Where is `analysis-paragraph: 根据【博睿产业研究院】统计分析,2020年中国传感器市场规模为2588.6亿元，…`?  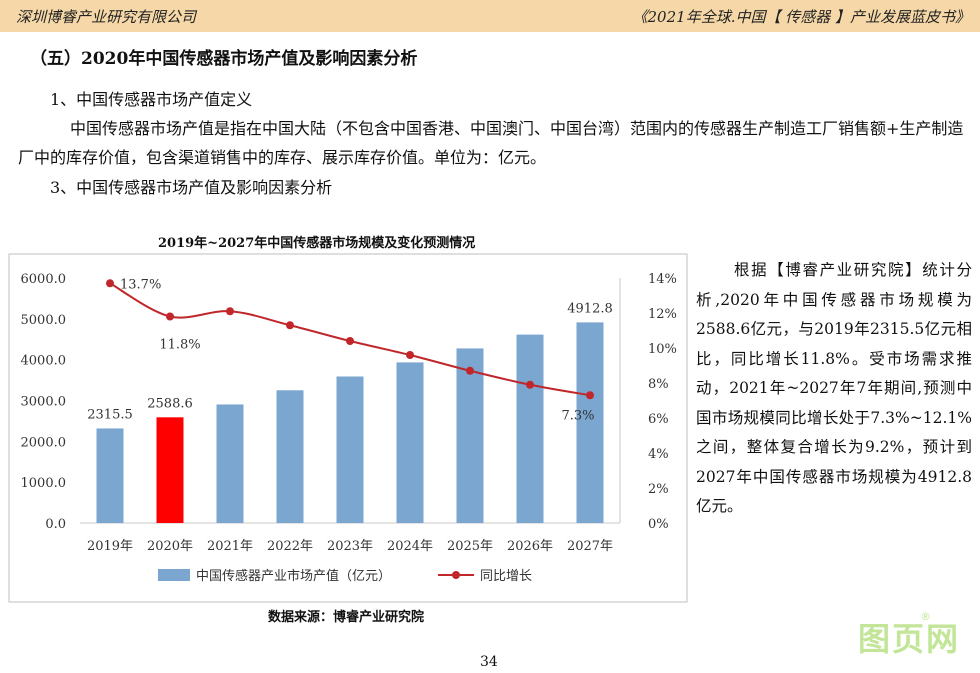 analysis-paragraph: 根据【博睿产业研究院】统计分析,2020年中国传感器市场规模为2588.6亿元，… is located at coordinates (834, 388).